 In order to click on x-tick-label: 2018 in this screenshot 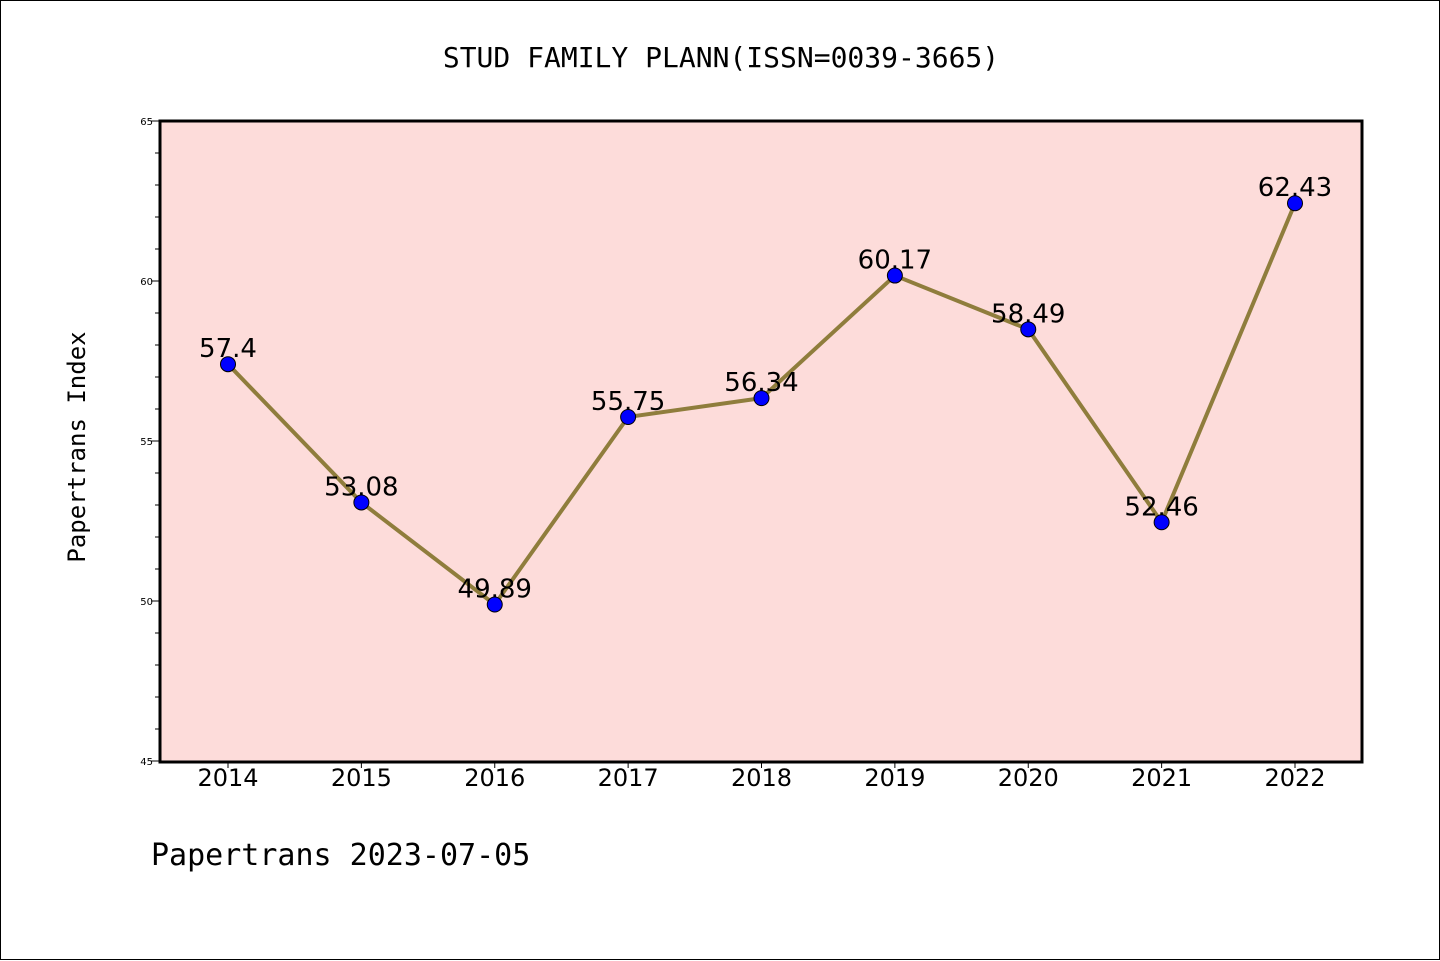, I will do `click(761, 778)`.